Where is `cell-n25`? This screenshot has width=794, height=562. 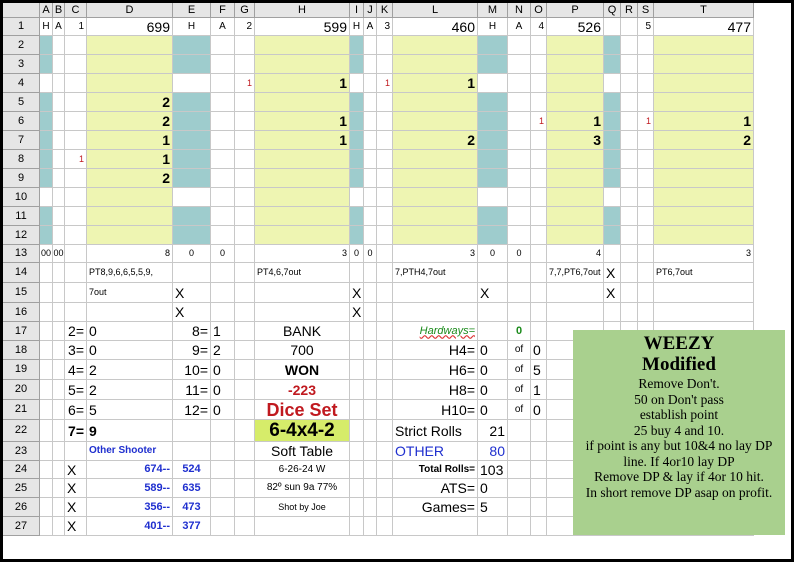 cell-n25 is located at coordinates (519, 488).